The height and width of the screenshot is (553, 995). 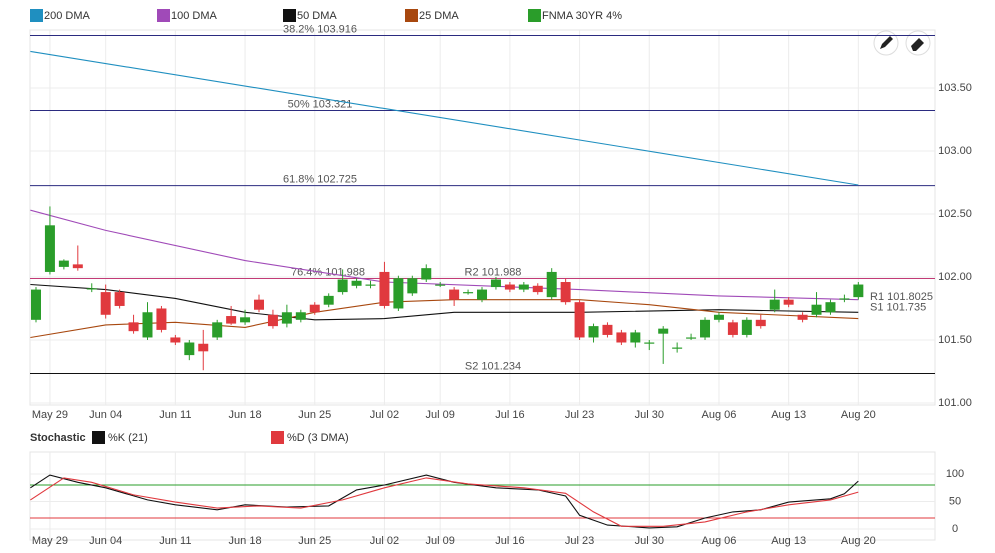 What do you see at coordinates (955, 403) in the screenshot?
I see `y-tick-label: 101.00` at bounding box center [955, 403].